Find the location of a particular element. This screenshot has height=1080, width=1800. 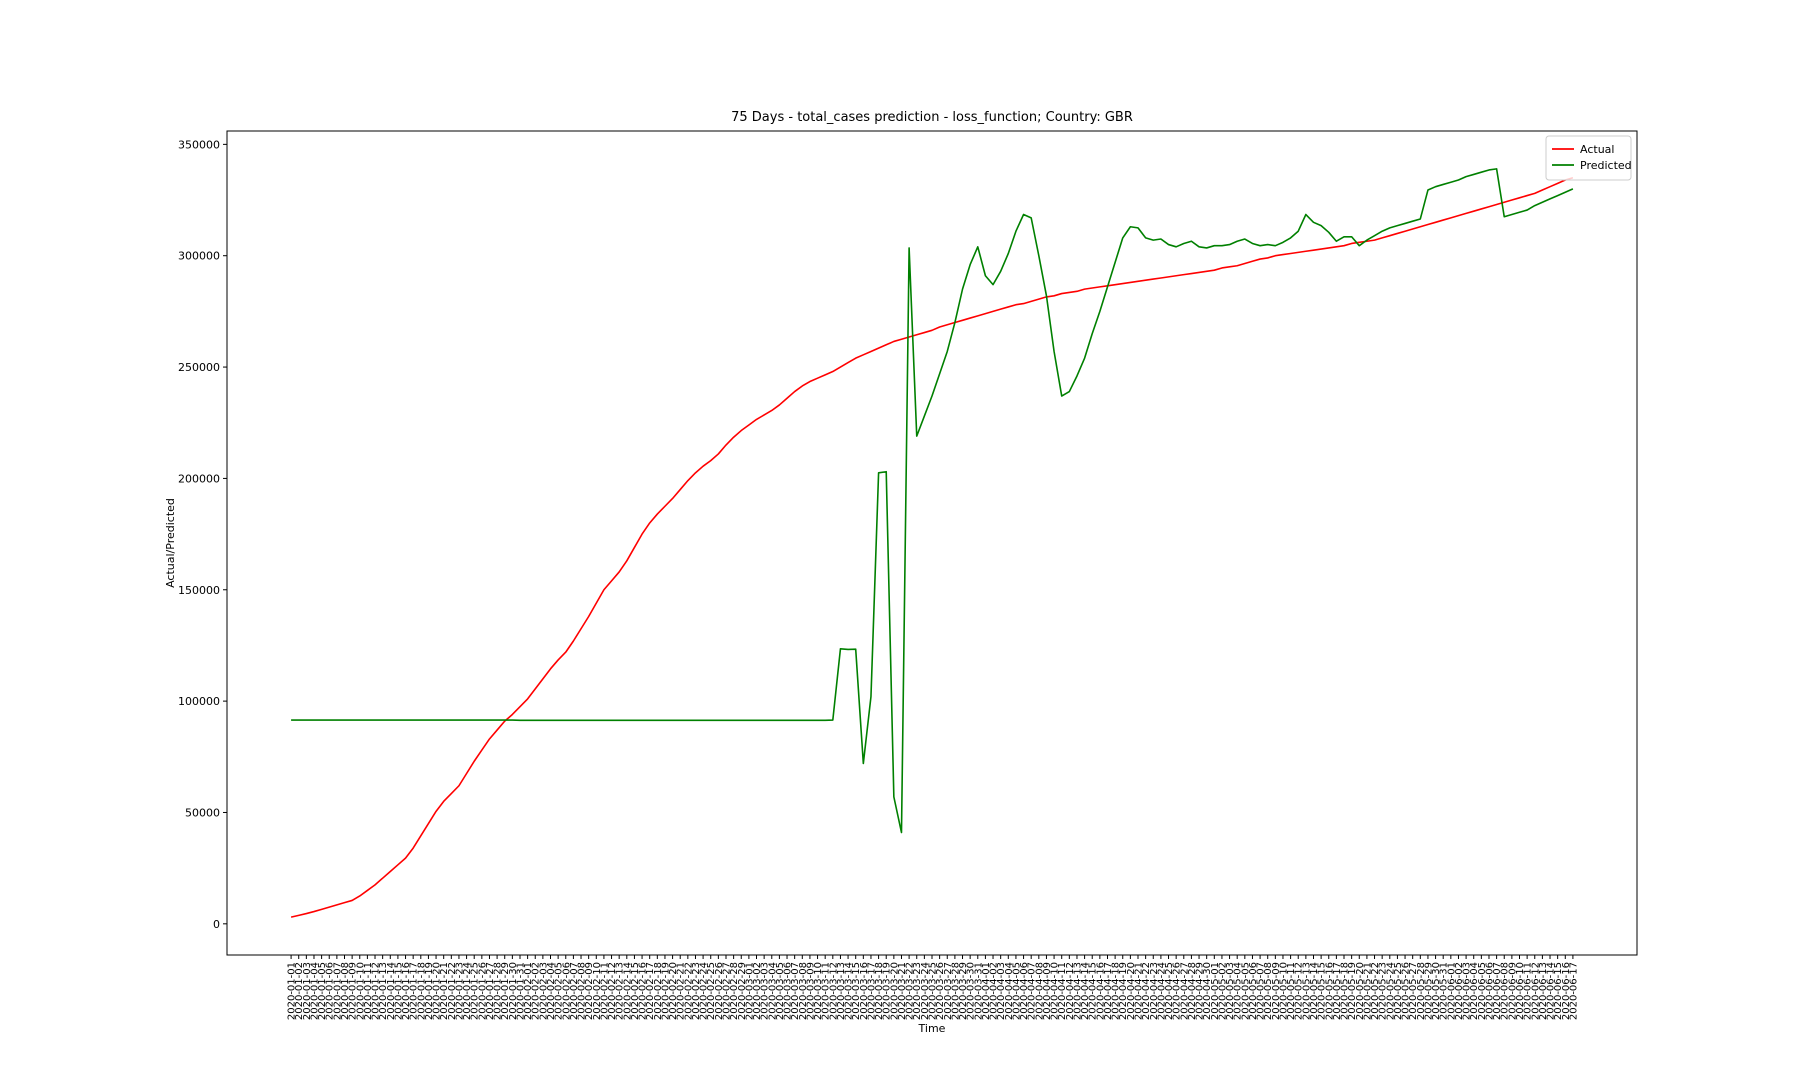

x-tick-label: 2020-03-01 is located at coordinates (749, 991).